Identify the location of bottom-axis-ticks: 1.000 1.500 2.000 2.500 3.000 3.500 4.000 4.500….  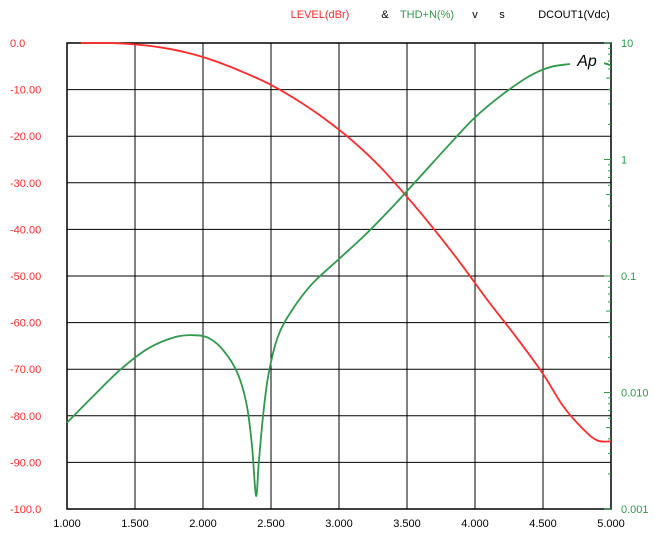
(339, 524).